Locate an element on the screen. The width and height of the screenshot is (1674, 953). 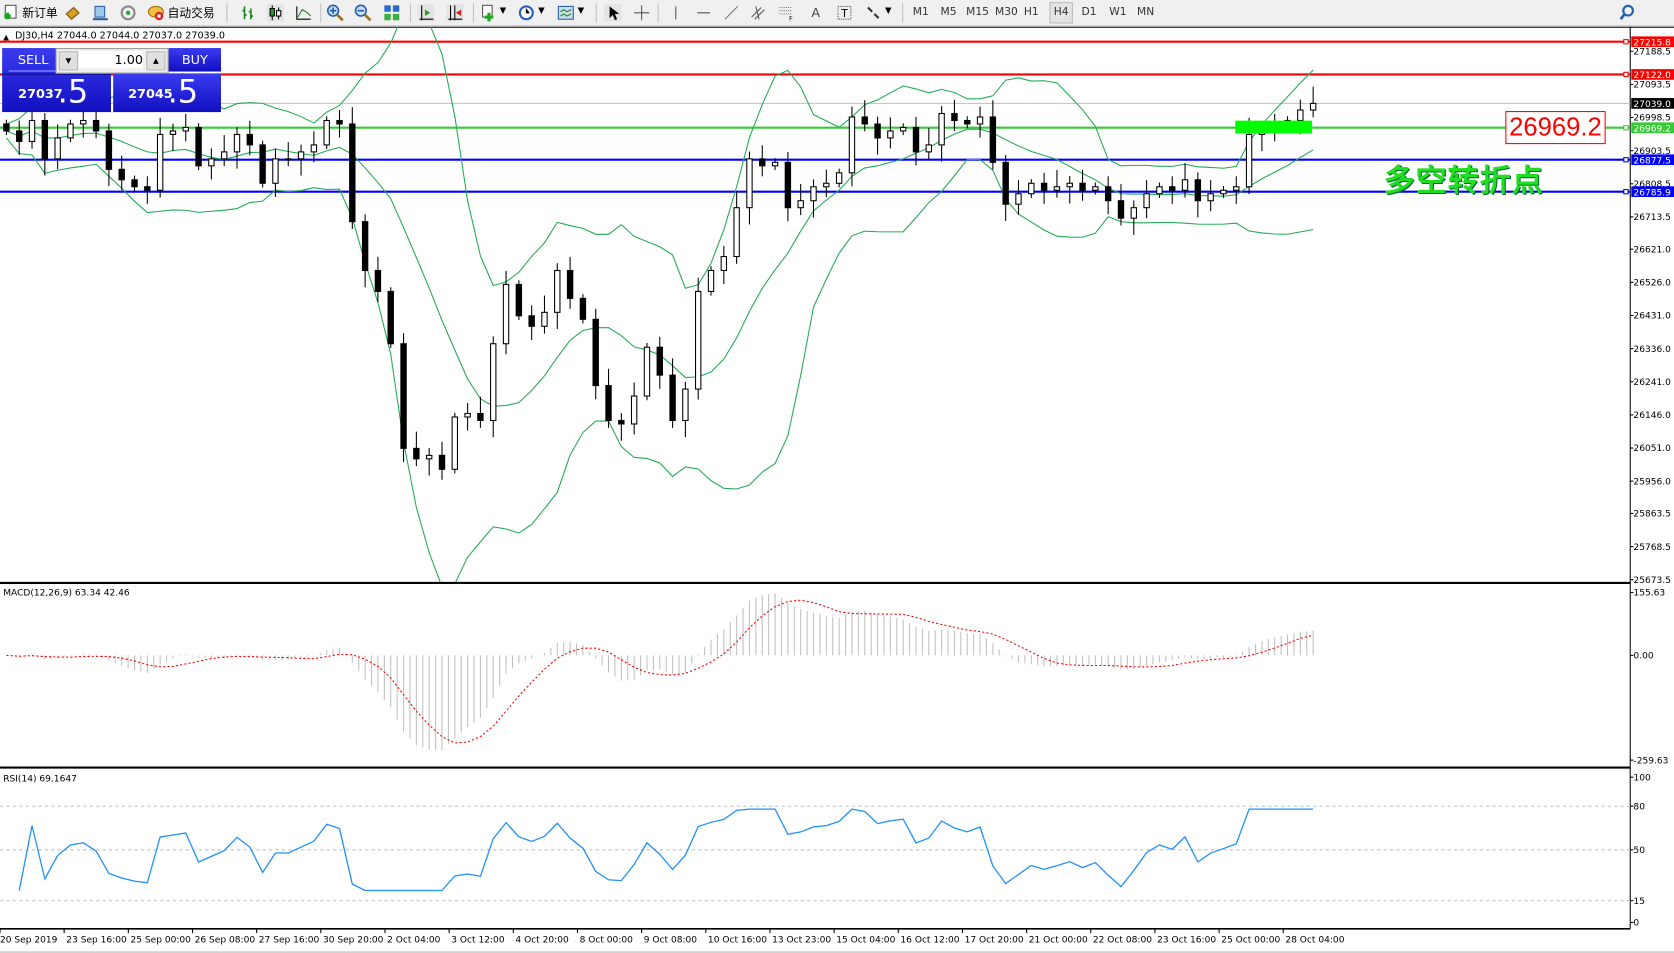
zoom-out-icon is located at coordinates (363, 13).